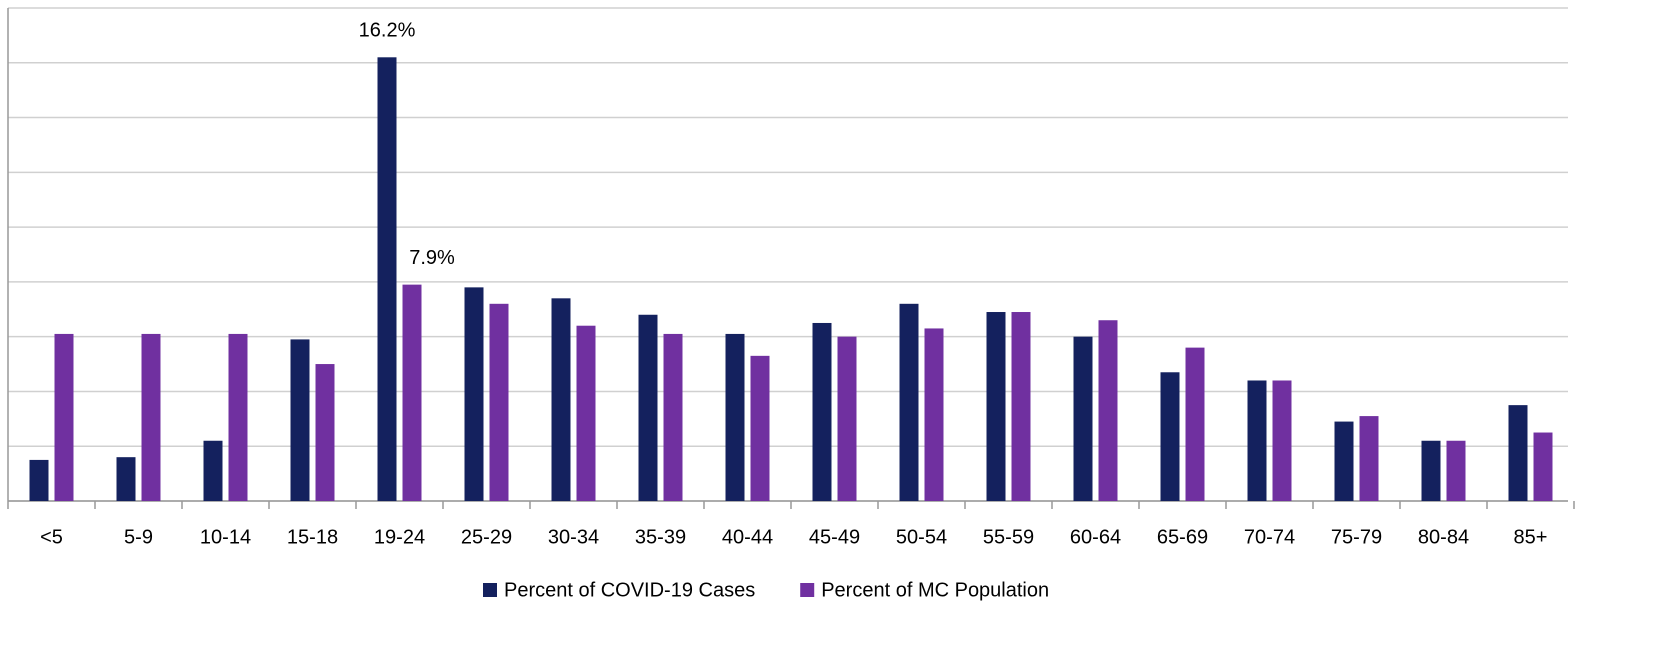 The image size is (1677, 655). What do you see at coordinates (399, 537) in the screenshot?
I see `x-tick-label: 19-24` at bounding box center [399, 537].